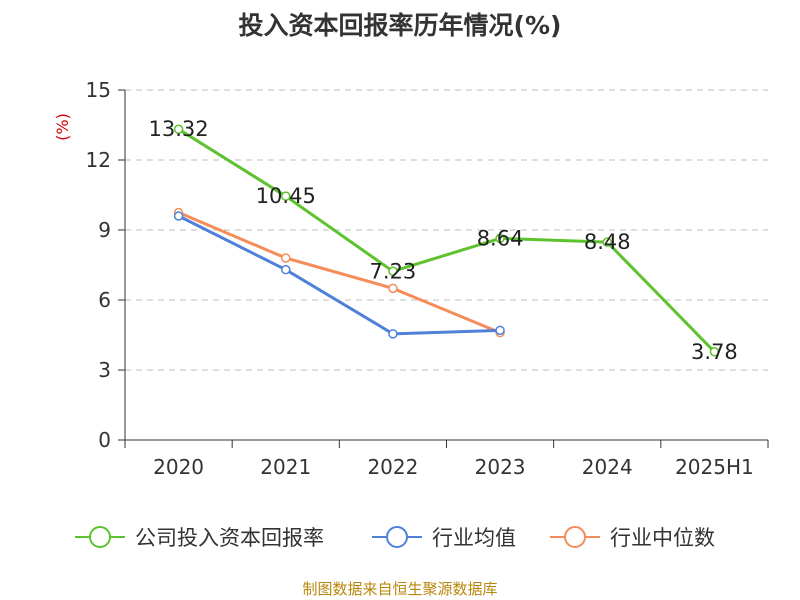 The height and width of the screenshot is (600, 800). Describe the element at coordinates (104, 300) in the screenshot. I see `y-tick-label: 6` at that location.